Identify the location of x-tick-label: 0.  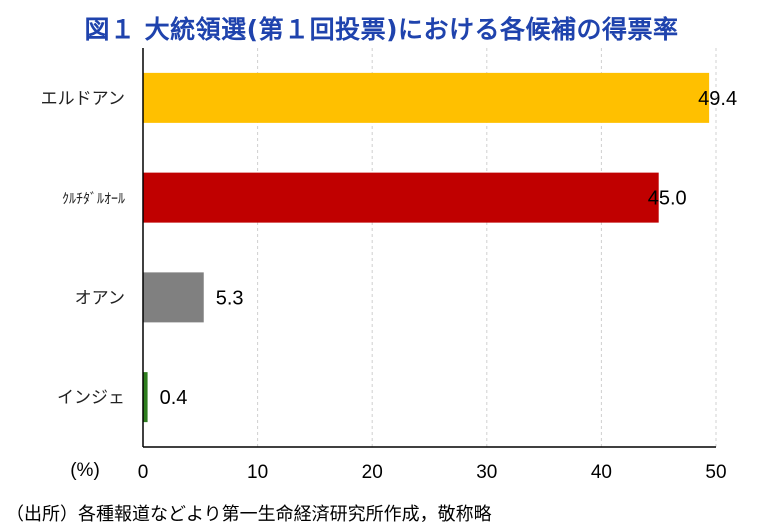
(143, 472).